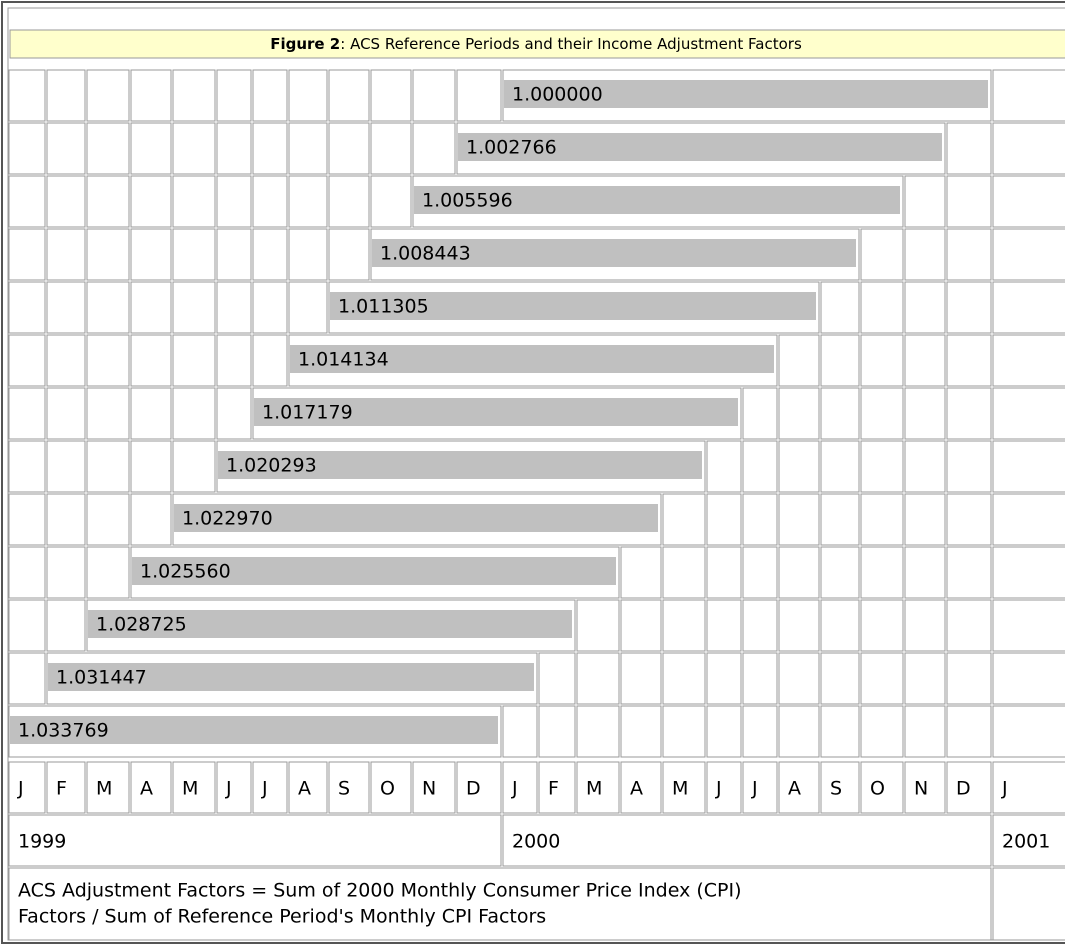  What do you see at coordinates (344, 789) in the screenshot?
I see `month-label: S` at bounding box center [344, 789].